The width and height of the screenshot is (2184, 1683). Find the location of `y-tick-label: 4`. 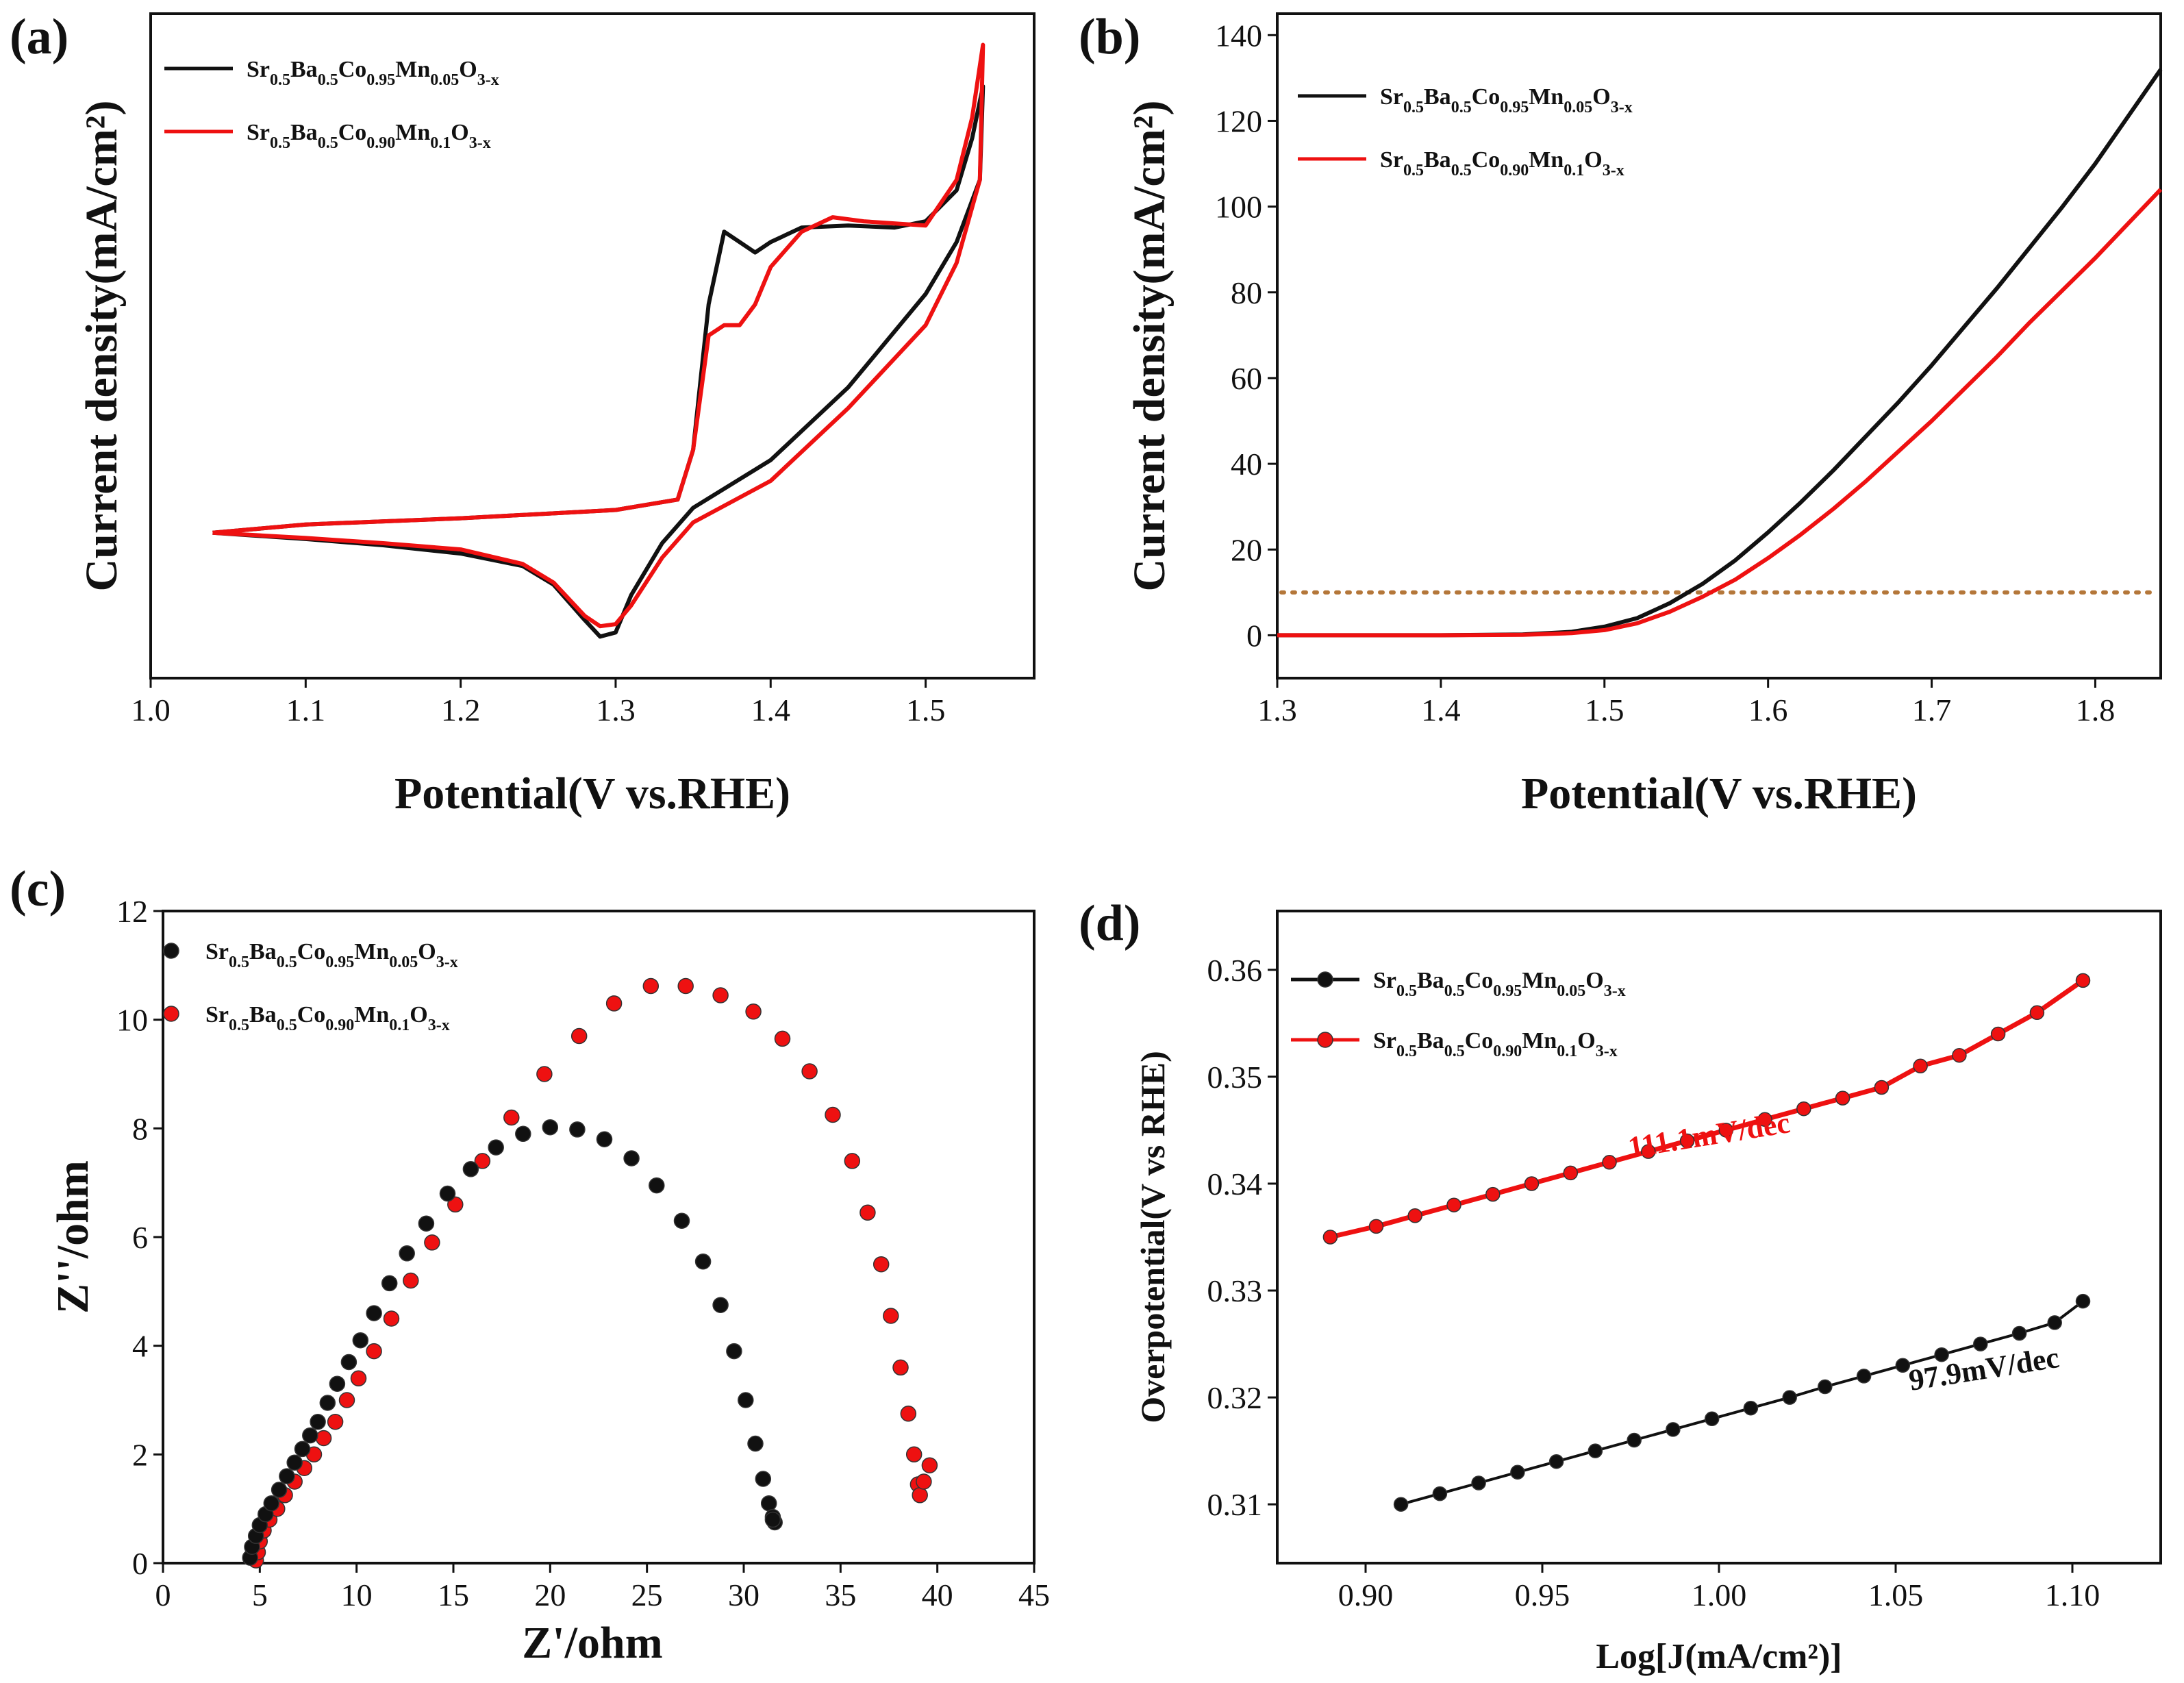

y-tick-label: 4 is located at coordinates (140, 1346).